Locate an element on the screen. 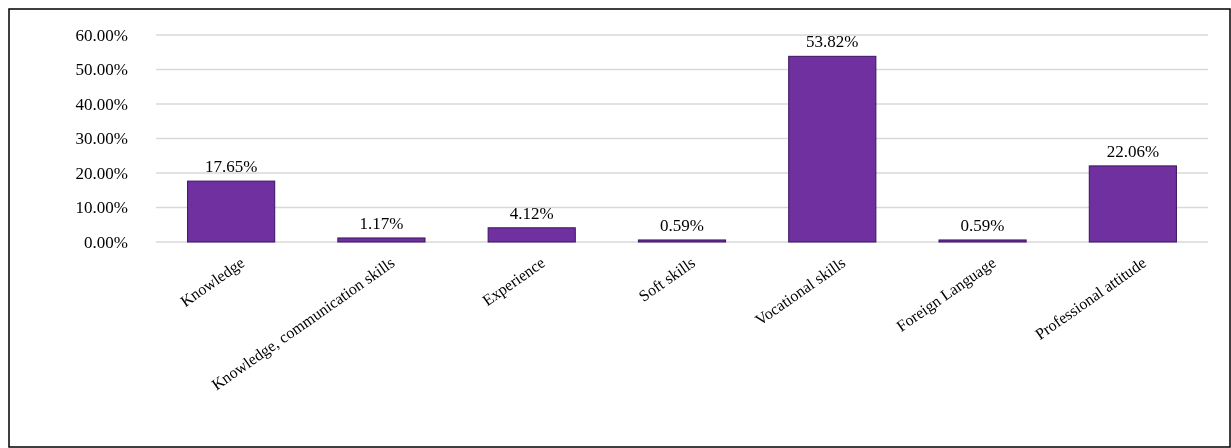  data-label: 22.06% is located at coordinates (1133, 151).